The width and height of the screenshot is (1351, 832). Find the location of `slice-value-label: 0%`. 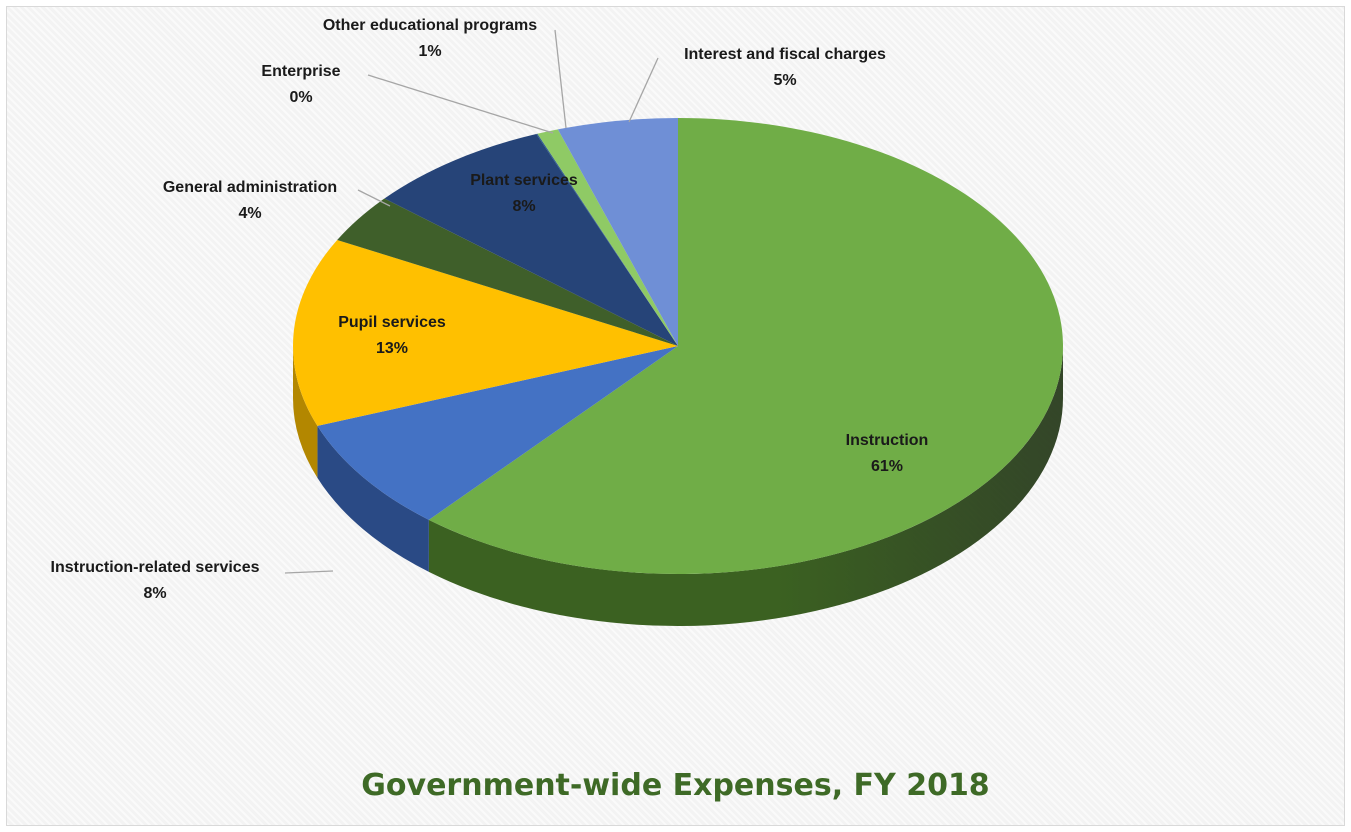

slice-value-label: 0% is located at coordinates (300, 97).